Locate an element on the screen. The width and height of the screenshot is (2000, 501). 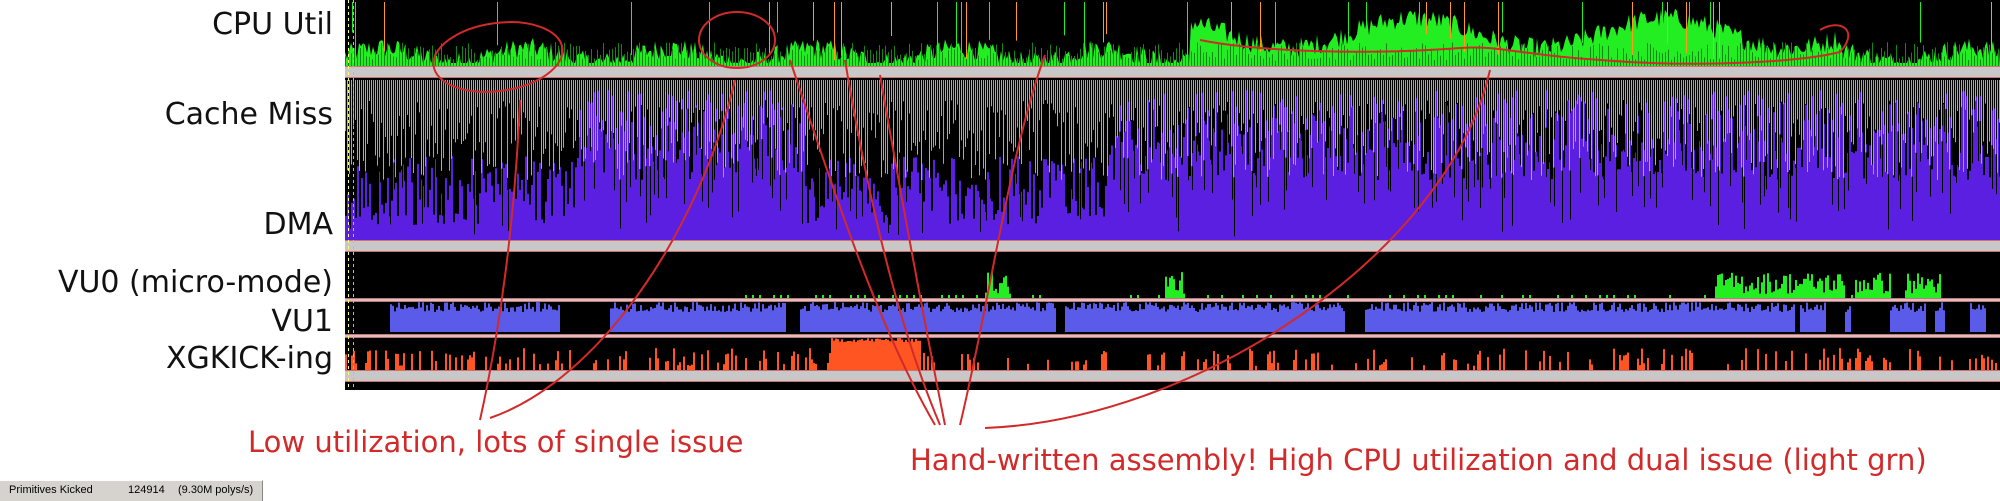
status-bar: Primitives Kicked 124914 (9.30M polys/s) is located at coordinates (131, 490).